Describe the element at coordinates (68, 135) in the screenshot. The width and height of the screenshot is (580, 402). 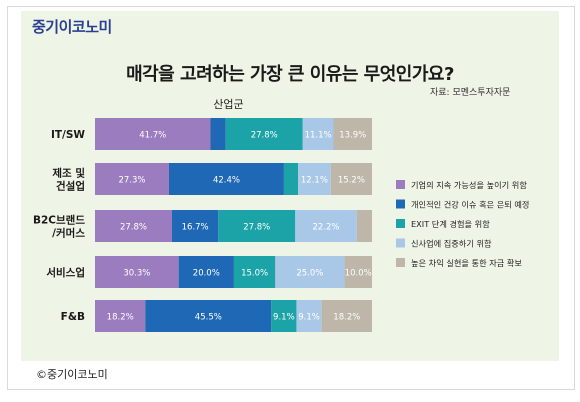
I see `category-label: IT/SW` at that location.